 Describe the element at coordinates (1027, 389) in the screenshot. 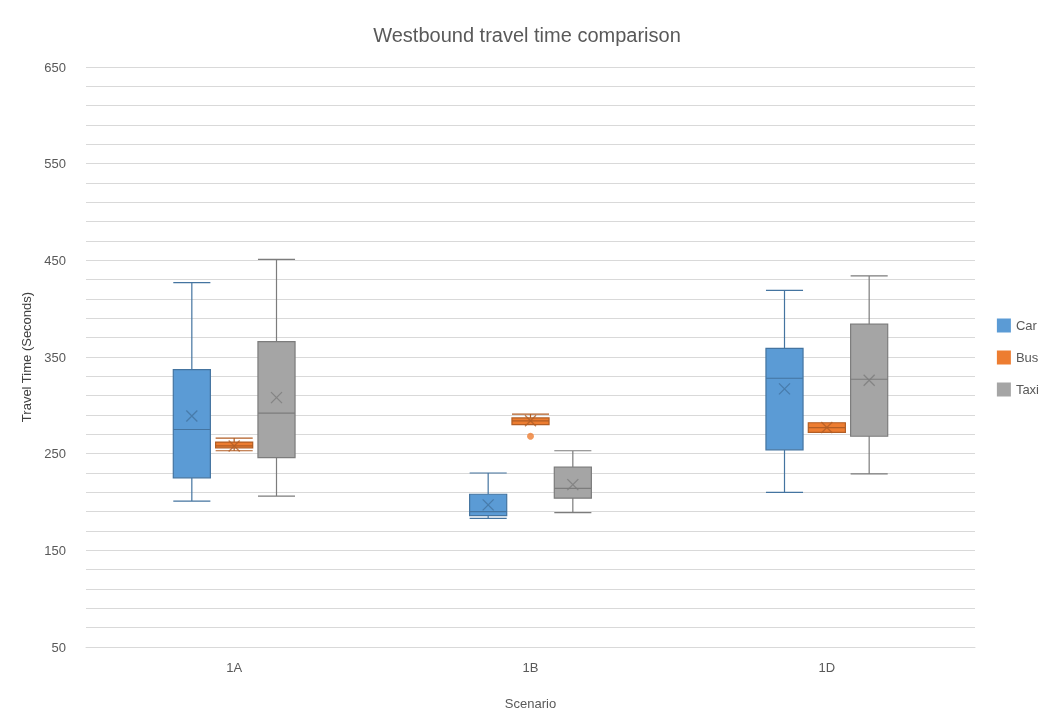

I see `legend-label: Taxi` at that location.